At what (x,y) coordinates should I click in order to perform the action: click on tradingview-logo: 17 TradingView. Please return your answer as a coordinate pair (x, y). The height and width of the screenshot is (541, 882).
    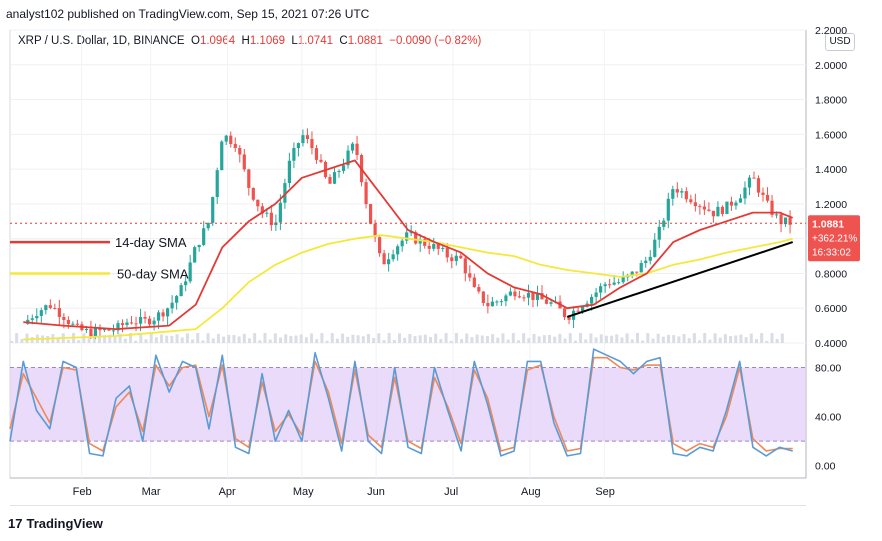
    Looking at the image, I should click on (55, 523).